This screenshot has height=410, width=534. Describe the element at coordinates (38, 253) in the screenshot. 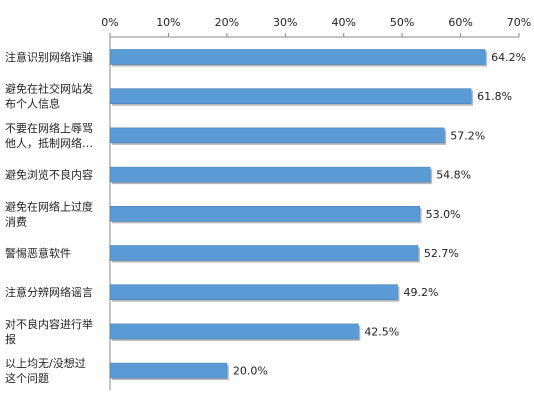

I see `category-label: 警惕恶意软件` at that location.